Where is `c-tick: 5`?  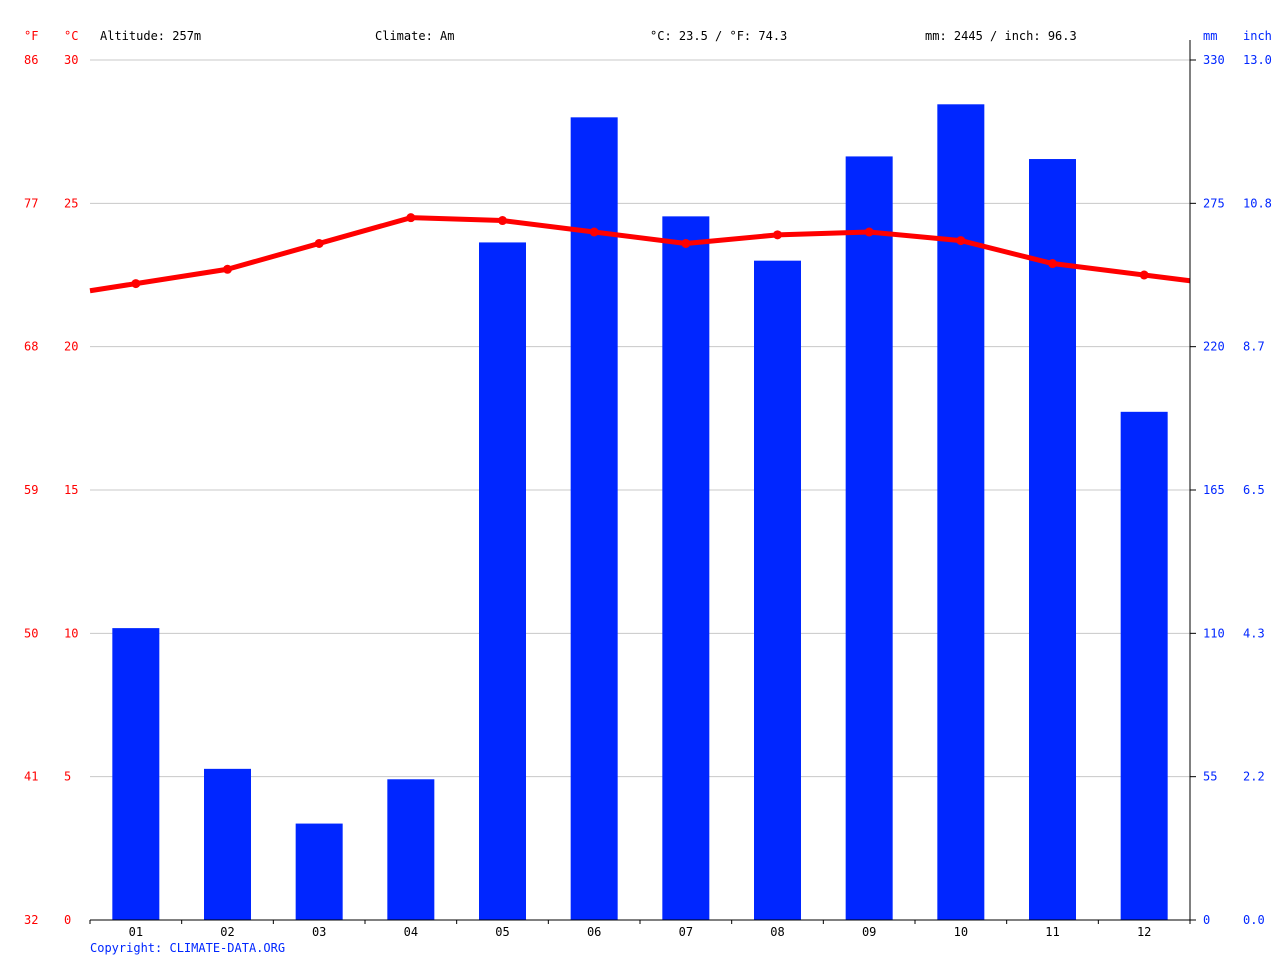
c-tick: 5 is located at coordinates (67, 777).